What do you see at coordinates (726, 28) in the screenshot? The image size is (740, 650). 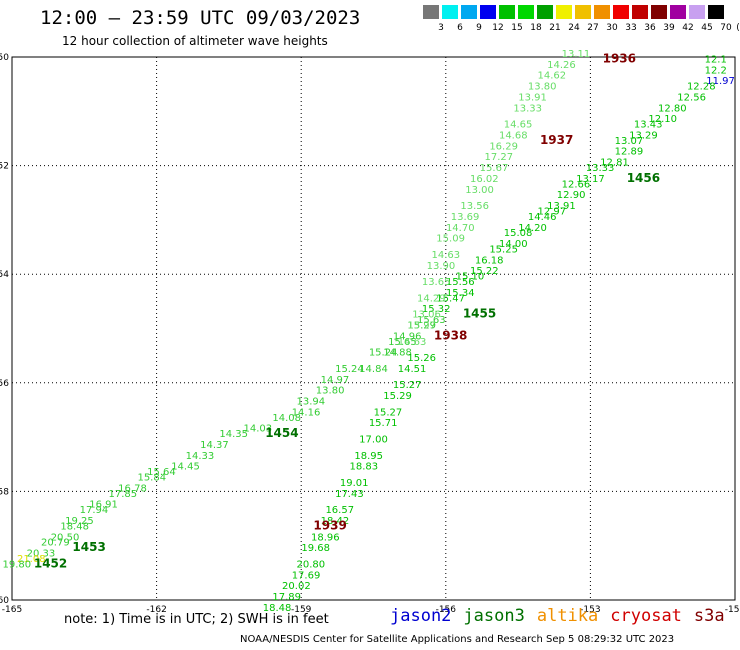 I see `legend-level-label: 70` at bounding box center [726, 28].